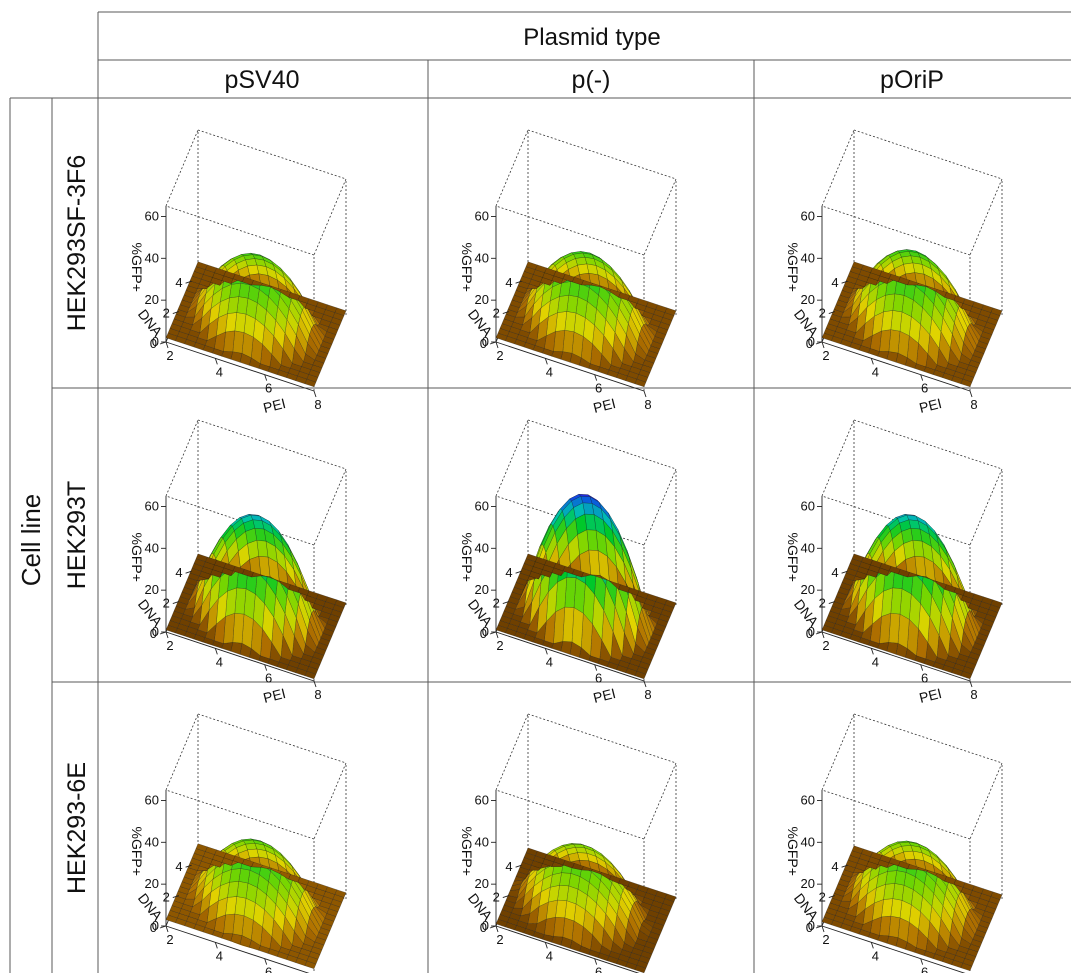 This screenshot has width=1071, height=973. Describe the element at coordinates (150, 613) in the screenshot. I see `dna-axis-label: DNA` at that location.